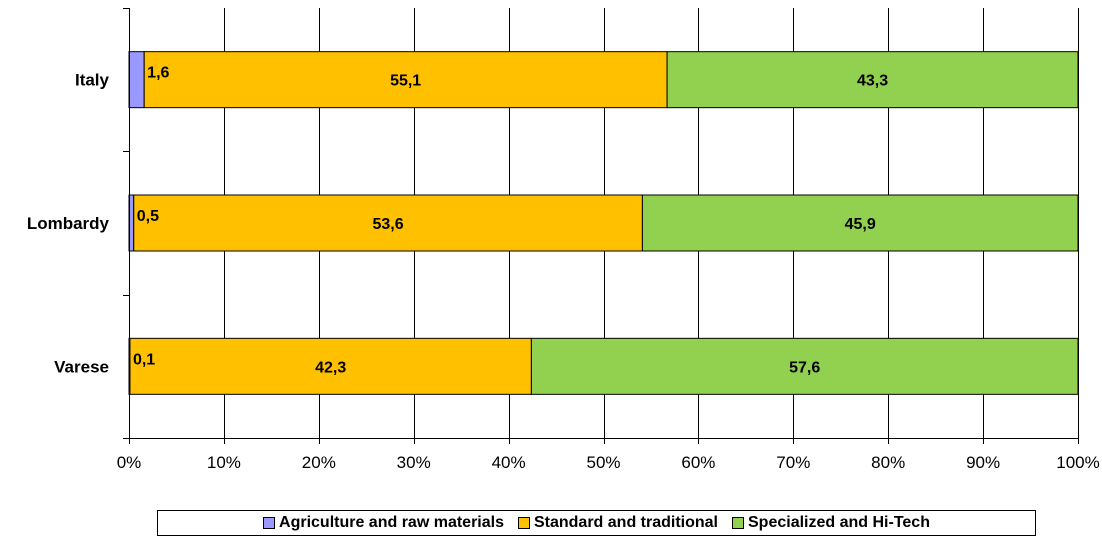 Image resolution: width=1102 pixels, height=544 pixels. What do you see at coordinates (81, 366) in the screenshot?
I see `category-label-varese: Varese` at bounding box center [81, 366].